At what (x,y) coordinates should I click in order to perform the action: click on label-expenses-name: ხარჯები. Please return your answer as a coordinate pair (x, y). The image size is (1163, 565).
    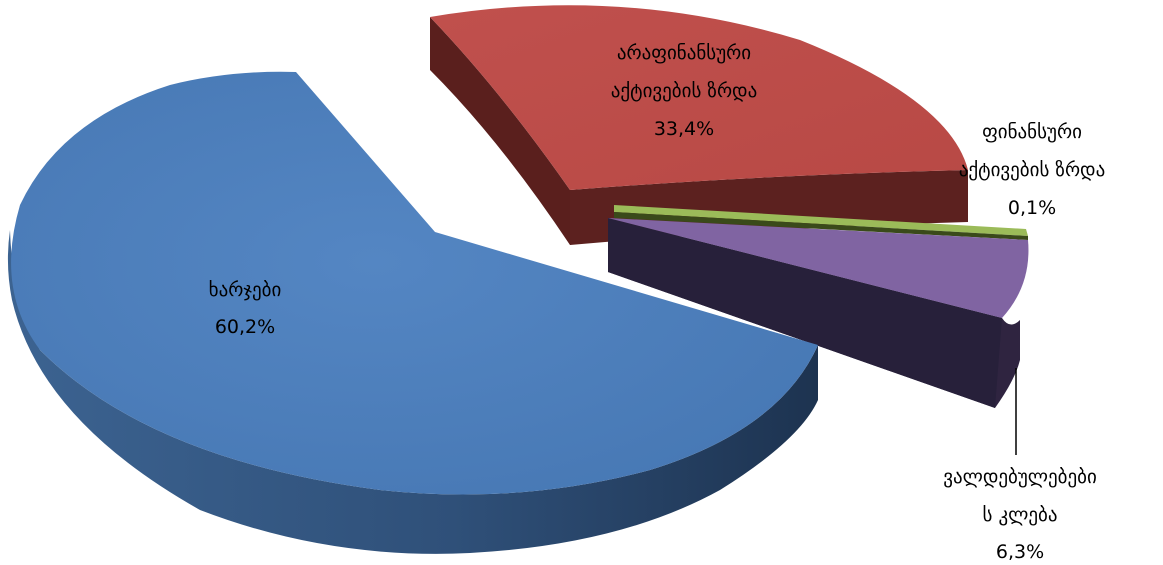
    Looking at the image, I should click on (245, 290).